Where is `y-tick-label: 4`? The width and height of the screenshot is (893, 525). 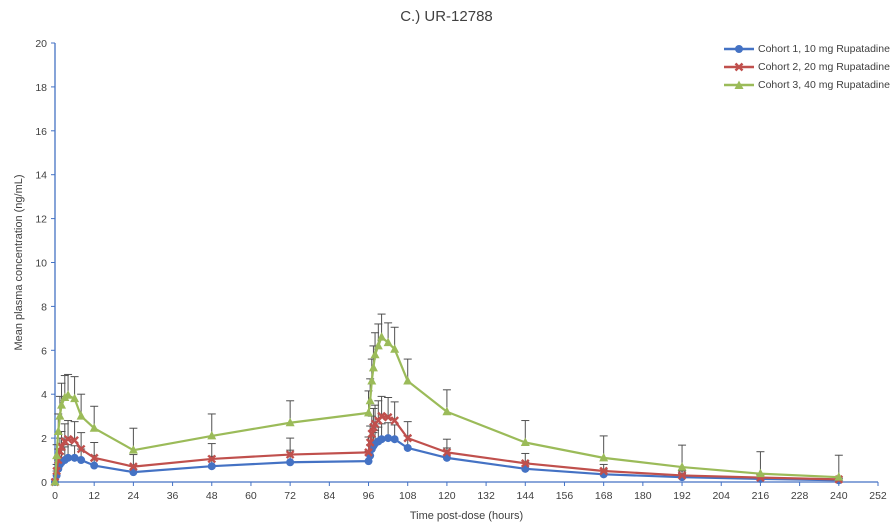 y-tick-label: 4 is located at coordinates (44, 395).